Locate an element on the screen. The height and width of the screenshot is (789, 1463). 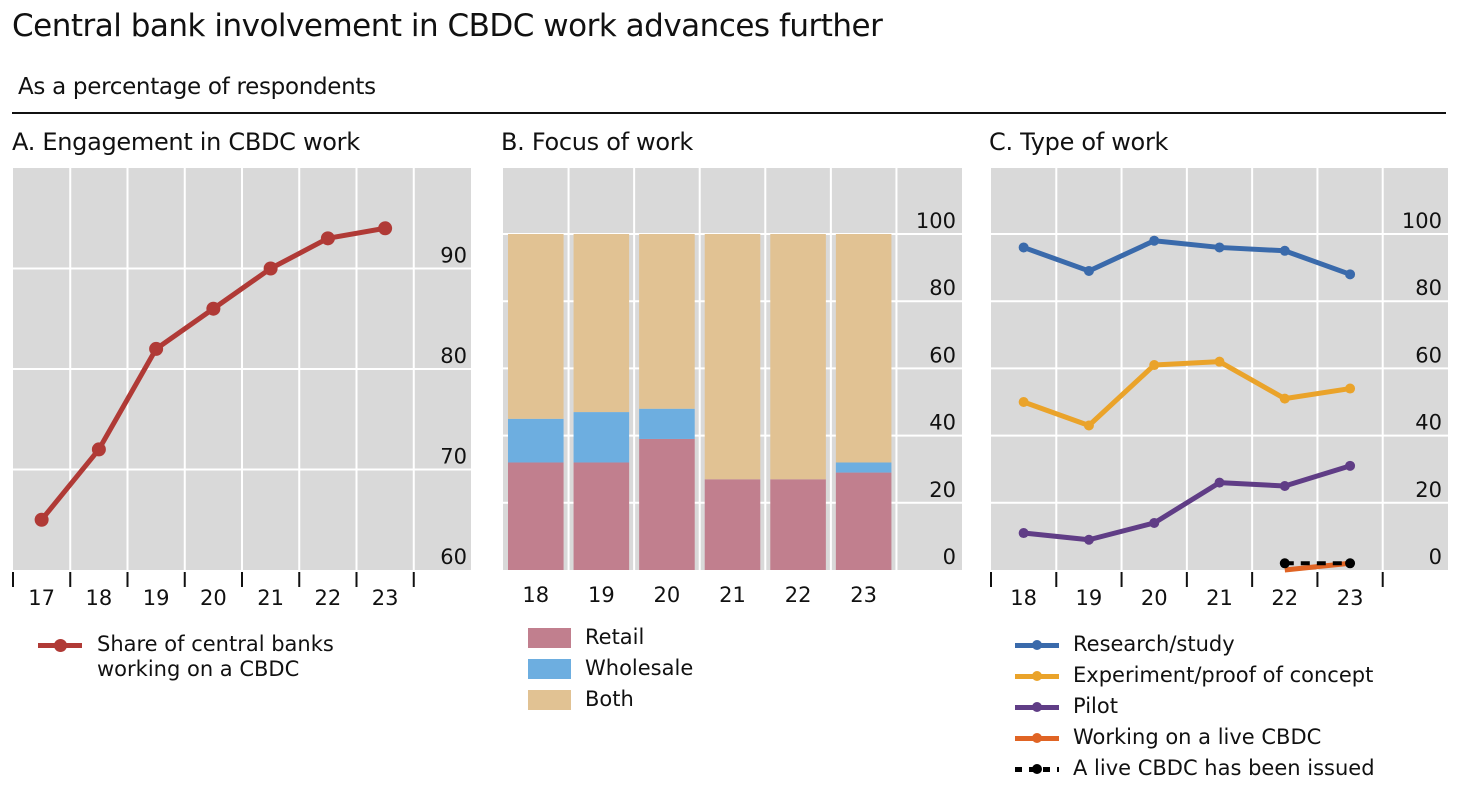
legend-item-working-live: Working on a live CBDC is located at coordinates (1195, 737).